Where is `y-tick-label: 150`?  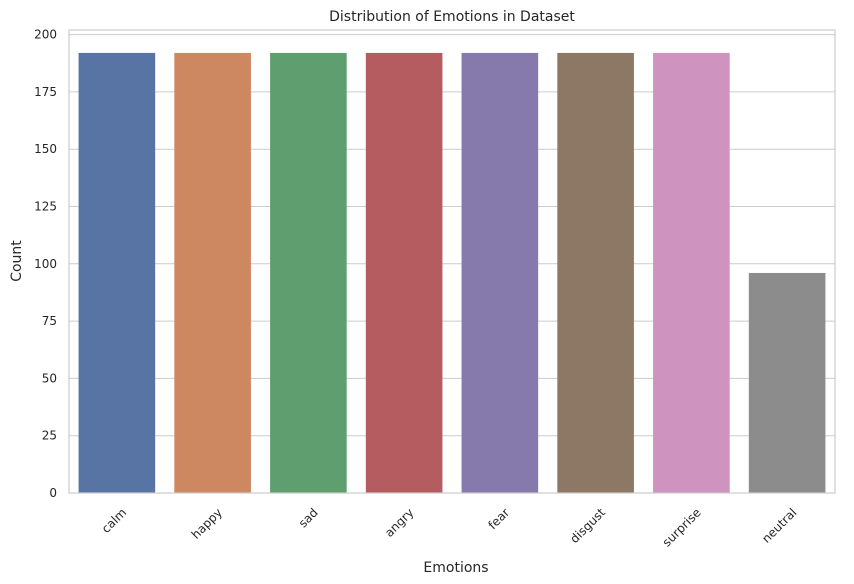
y-tick-label: 150 is located at coordinates (45, 149).